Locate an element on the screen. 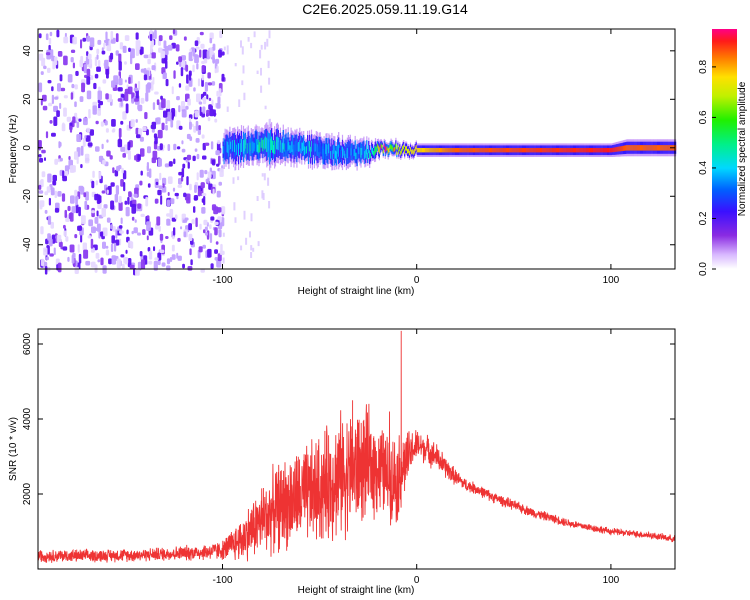 This screenshot has width=750, height=600. y-tick-label: 0 is located at coordinates (27, 148).